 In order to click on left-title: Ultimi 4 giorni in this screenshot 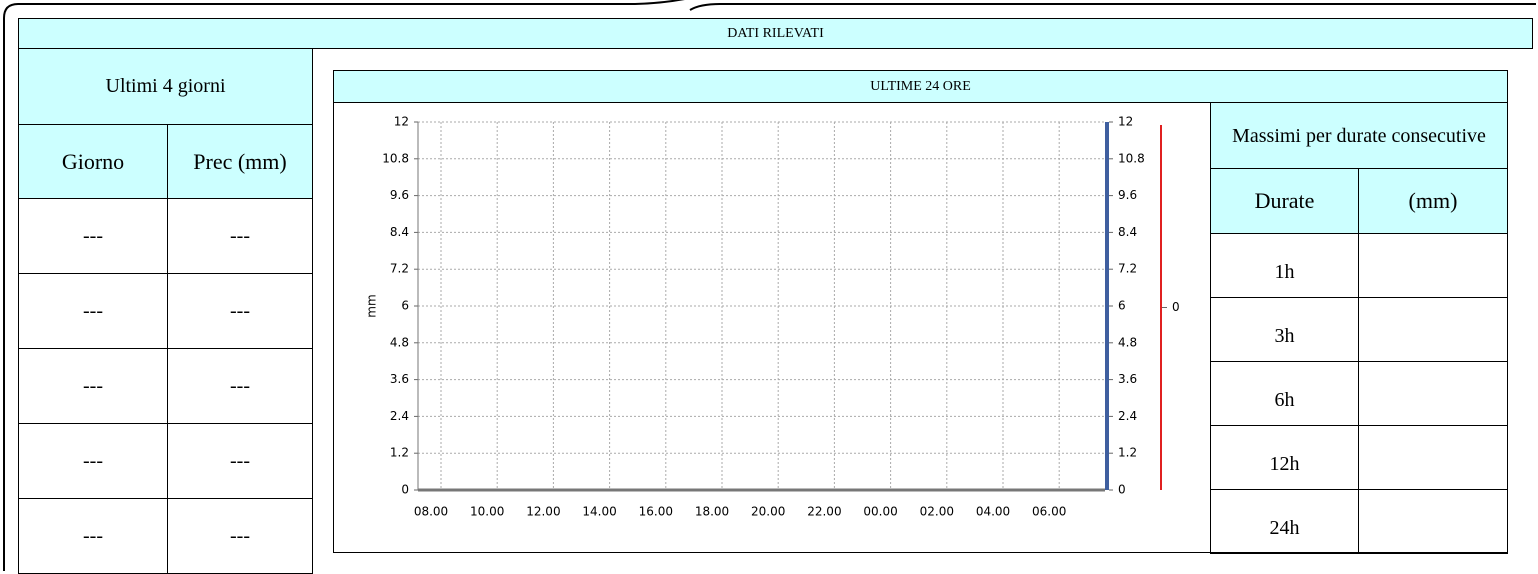, I will do `click(165, 86)`.